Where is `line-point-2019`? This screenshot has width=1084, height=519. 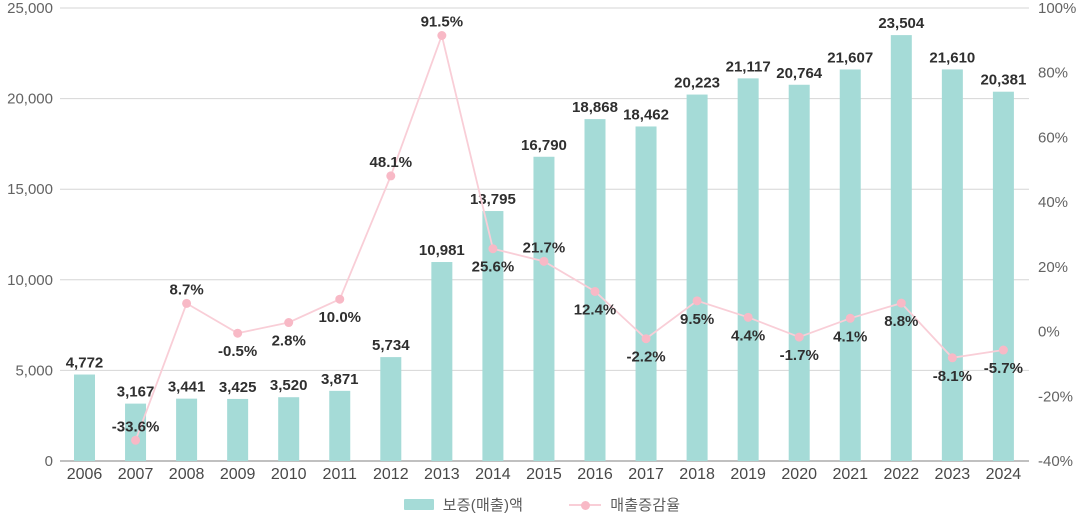
line-point-2019 is located at coordinates (748, 317).